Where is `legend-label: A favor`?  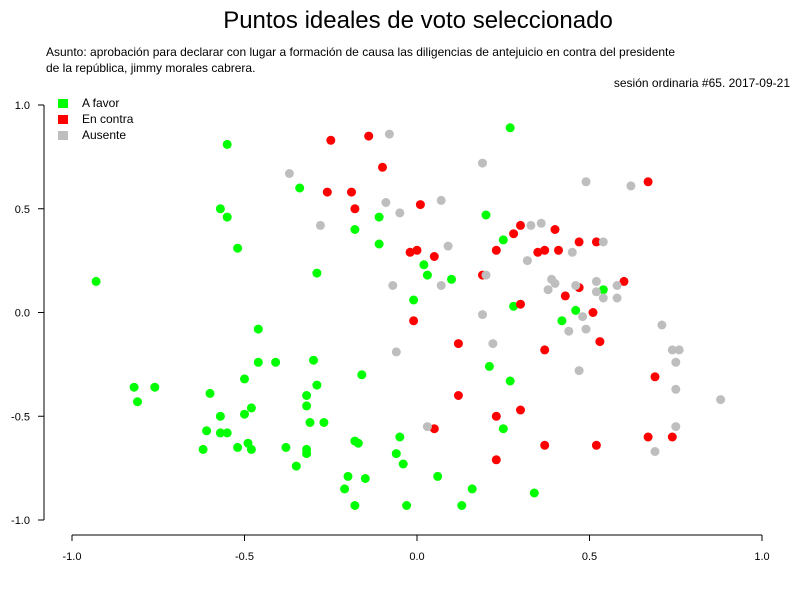 legend-label: A favor is located at coordinates (100, 103).